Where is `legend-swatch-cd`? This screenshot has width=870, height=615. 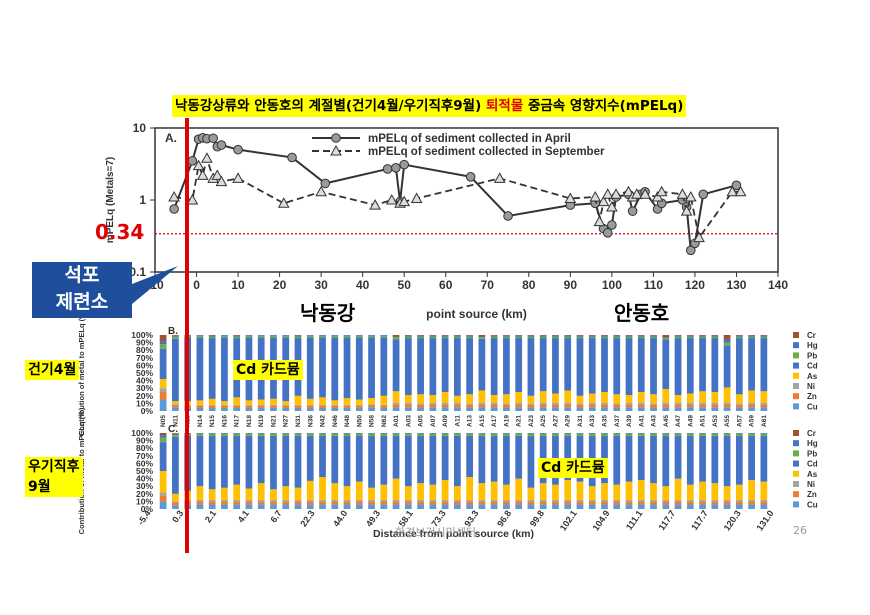 legend-swatch-cd is located at coordinates (796, 463).